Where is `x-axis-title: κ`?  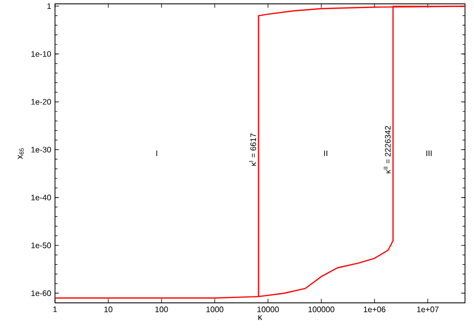 x-axis-title: κ is located at coordinates (260, 317).